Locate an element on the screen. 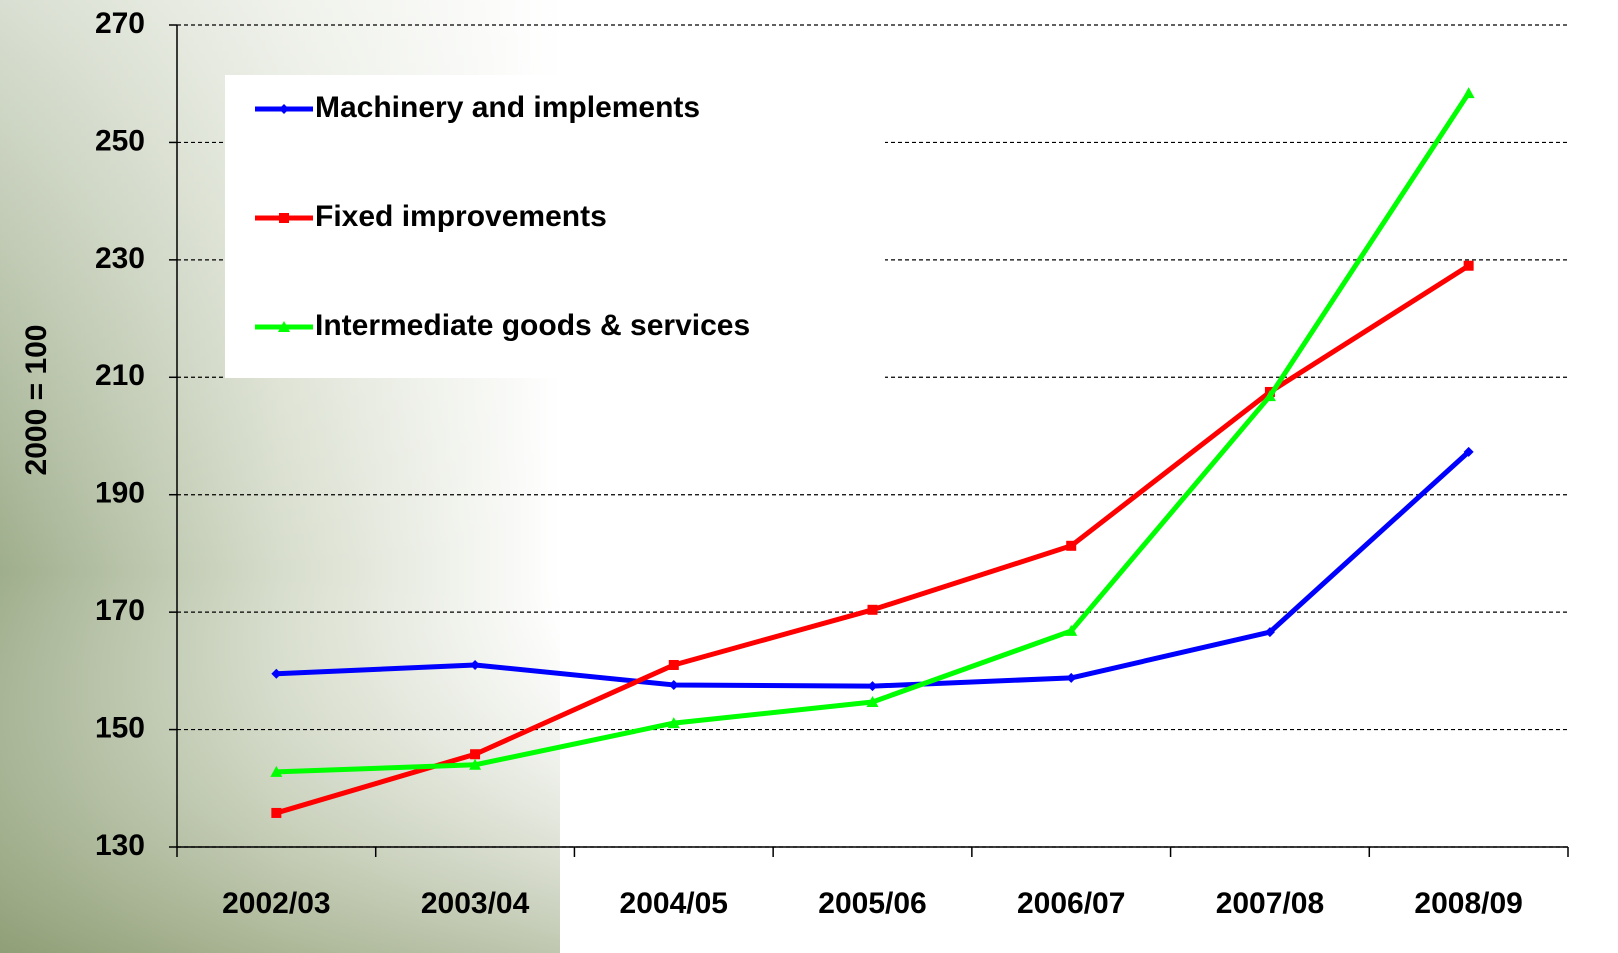  legend-label: Intermediate goods & services is located at coordinates (532, 325).